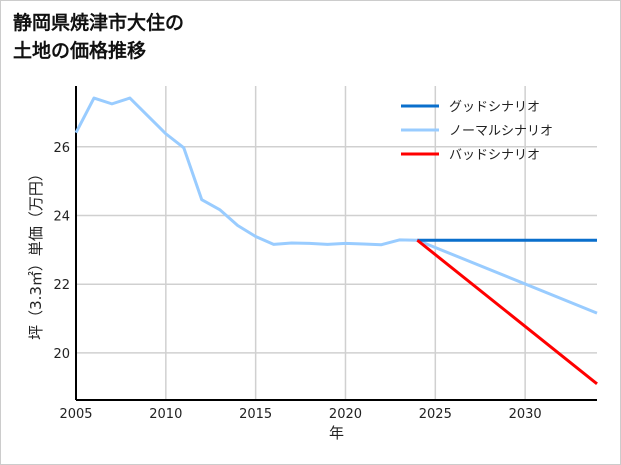 The image size is (621, 465). What do you see at coordinates (99, 23) in the screenshot?
I see `title-line-1: 静岡県焼津市大住の` at bounding box center [99, 23].